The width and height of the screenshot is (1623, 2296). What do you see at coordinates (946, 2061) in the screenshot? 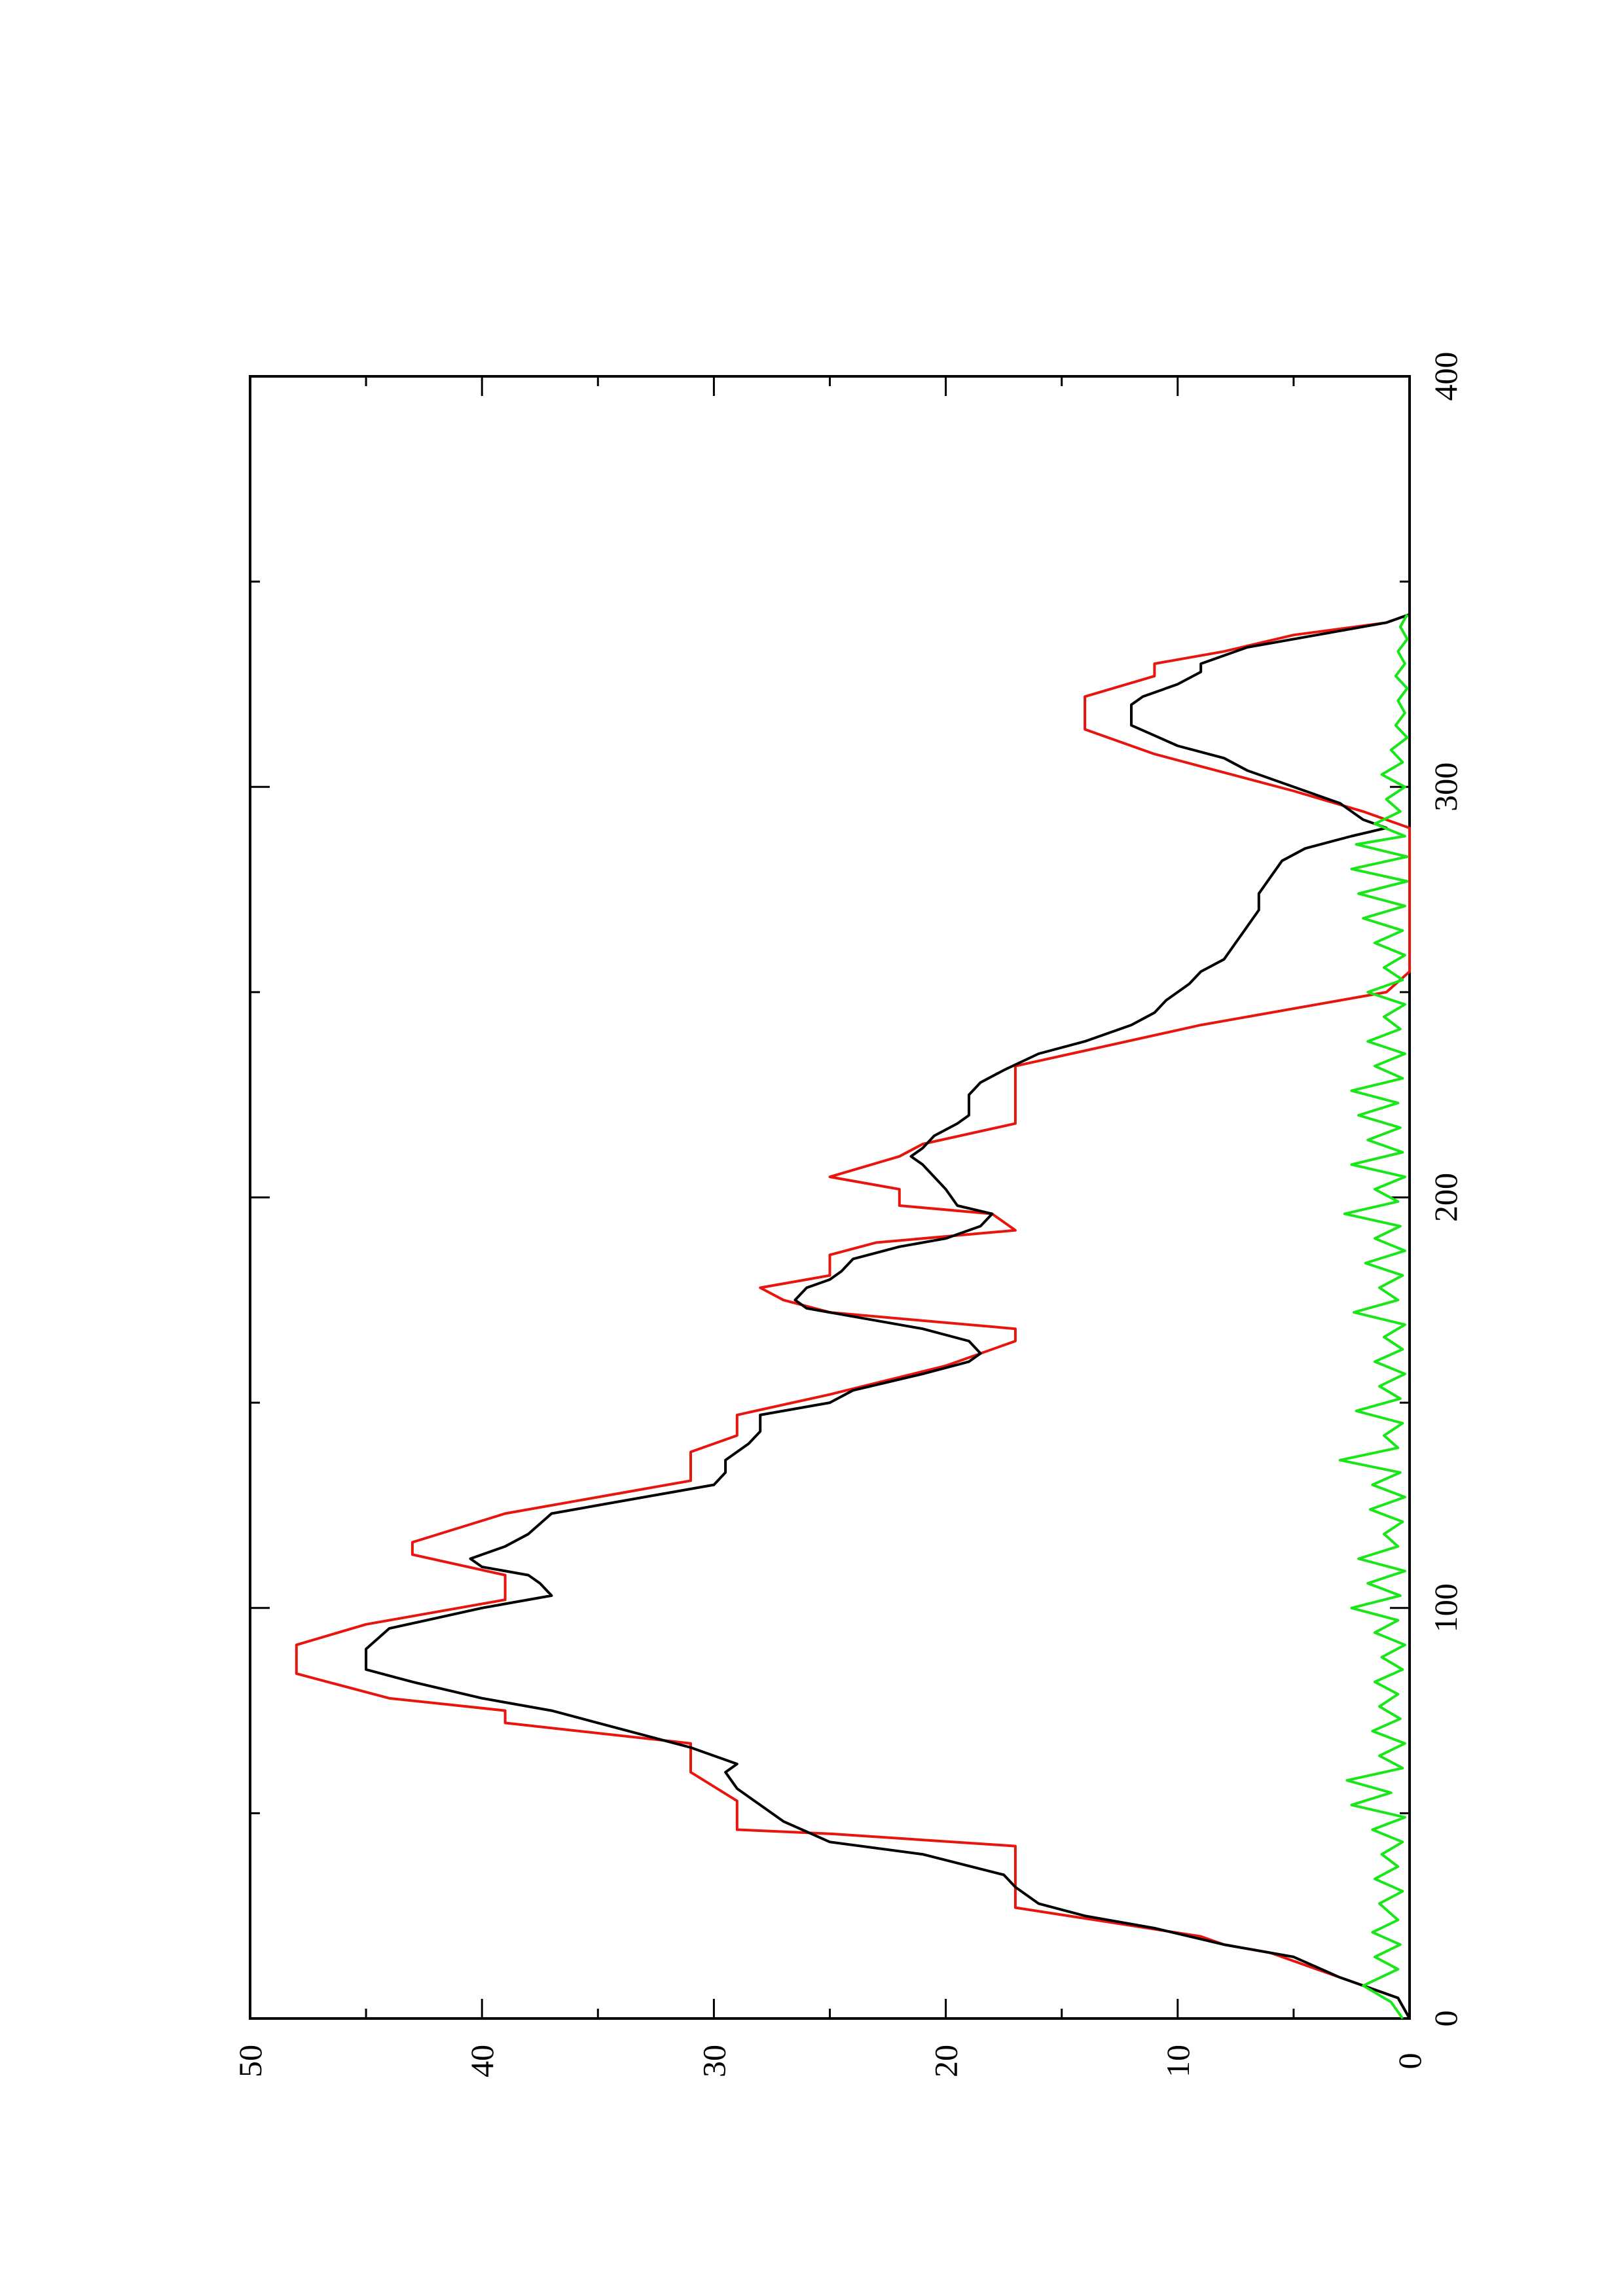
I see `y-tick-label: 20` at bounding box center [946, 2061].